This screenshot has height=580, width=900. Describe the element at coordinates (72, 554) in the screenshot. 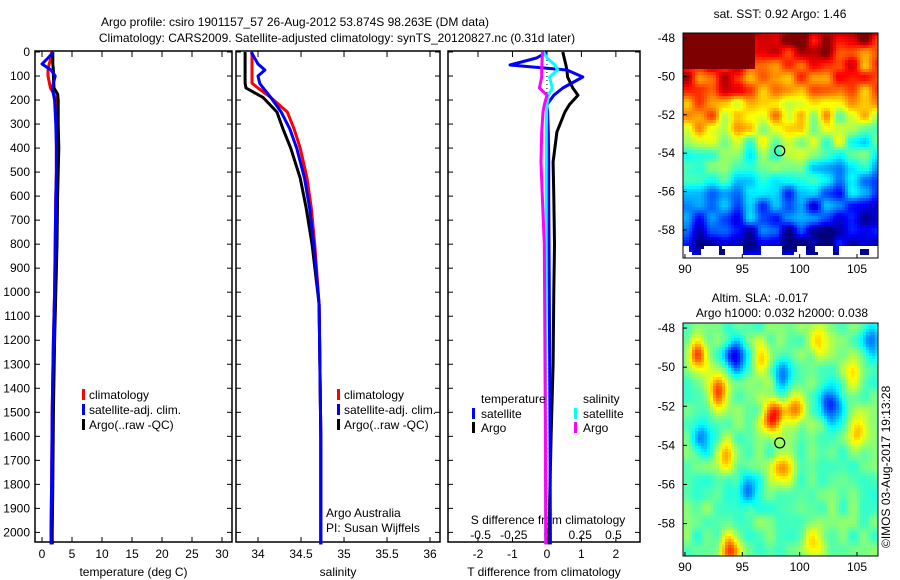

I see `x-tick-label: 5` at that location.